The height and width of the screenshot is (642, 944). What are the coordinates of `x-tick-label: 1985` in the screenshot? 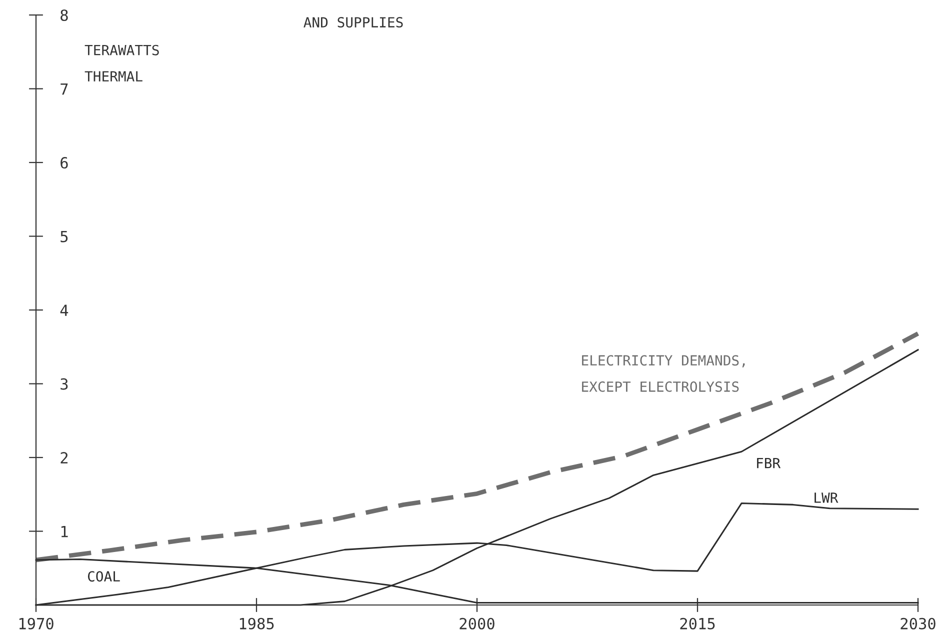 It's located at (257, 624).